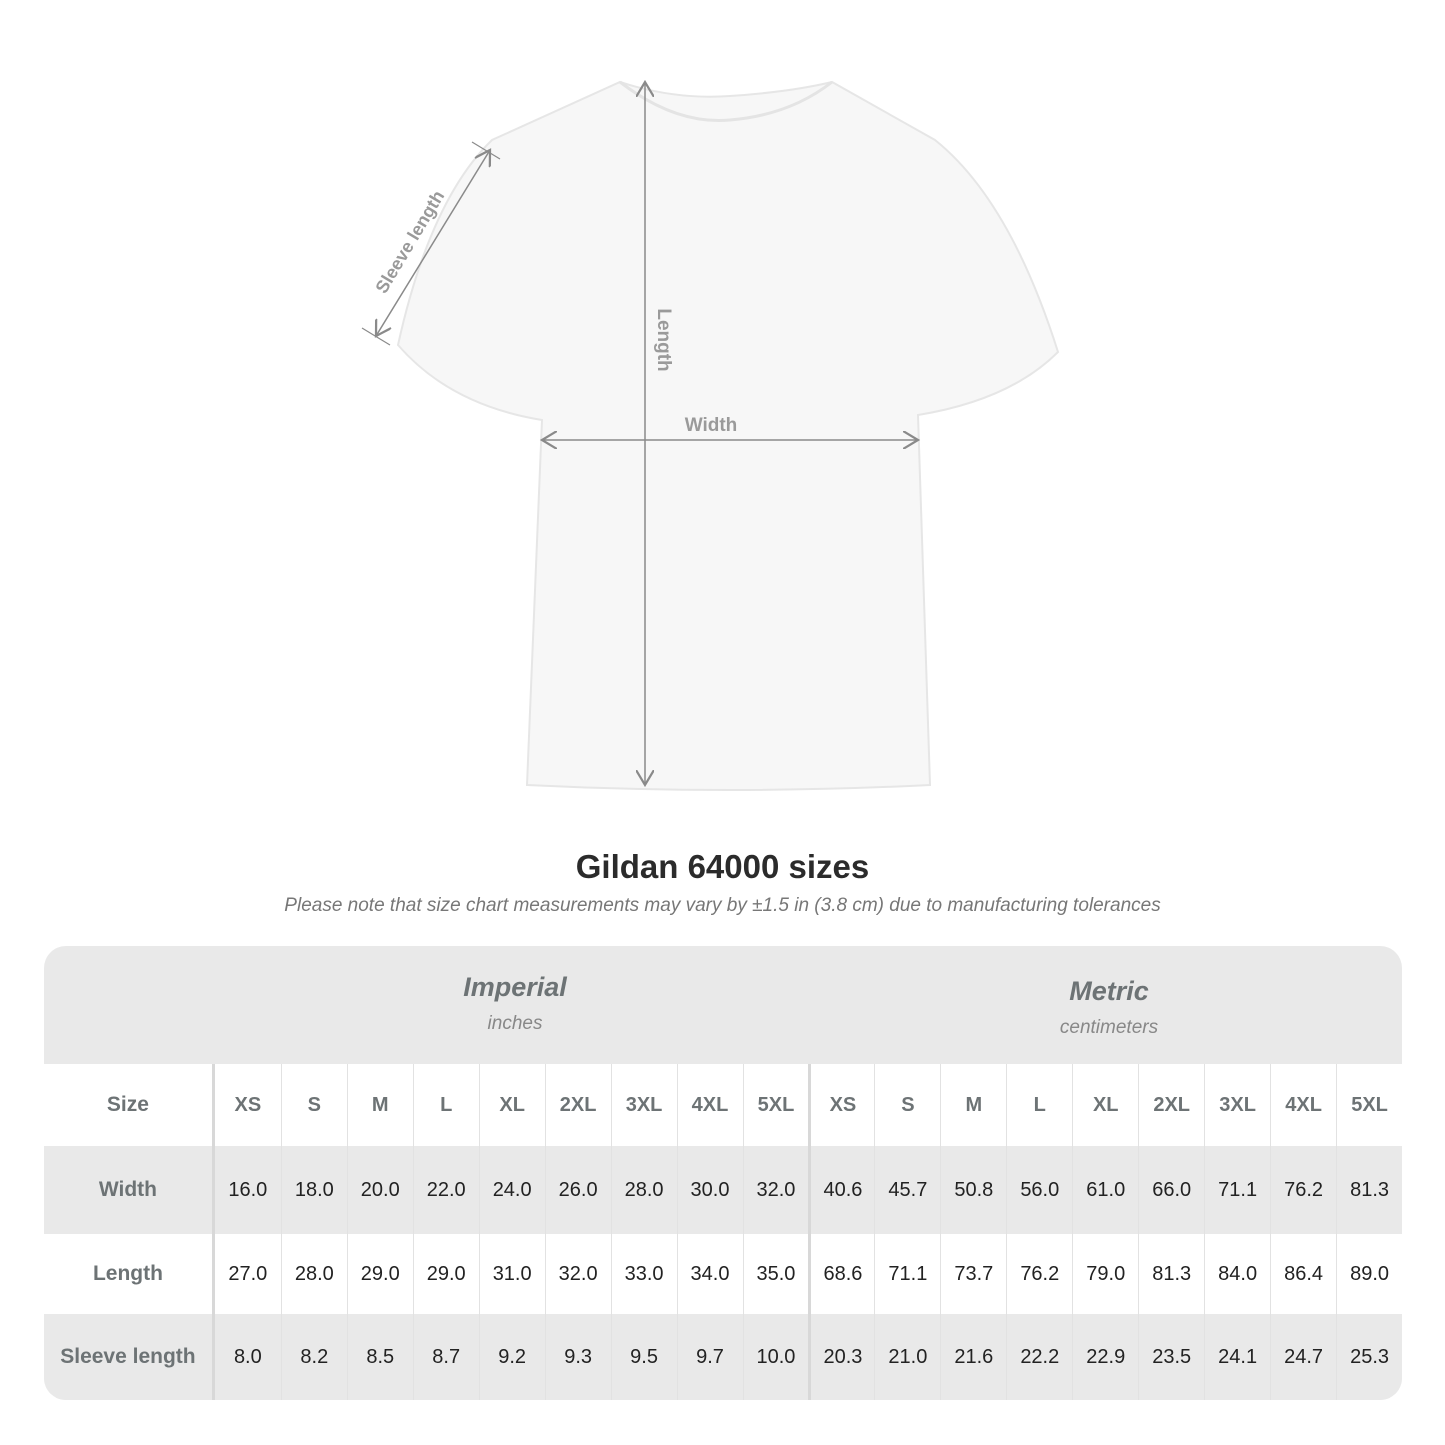 Image resolution: width=1445 pixels, height=1445 pixels. What do you see at coordinates (379, 1357) in the screenshot?
I see `value-cell: 8.5` at bounding box center [379, 1357].